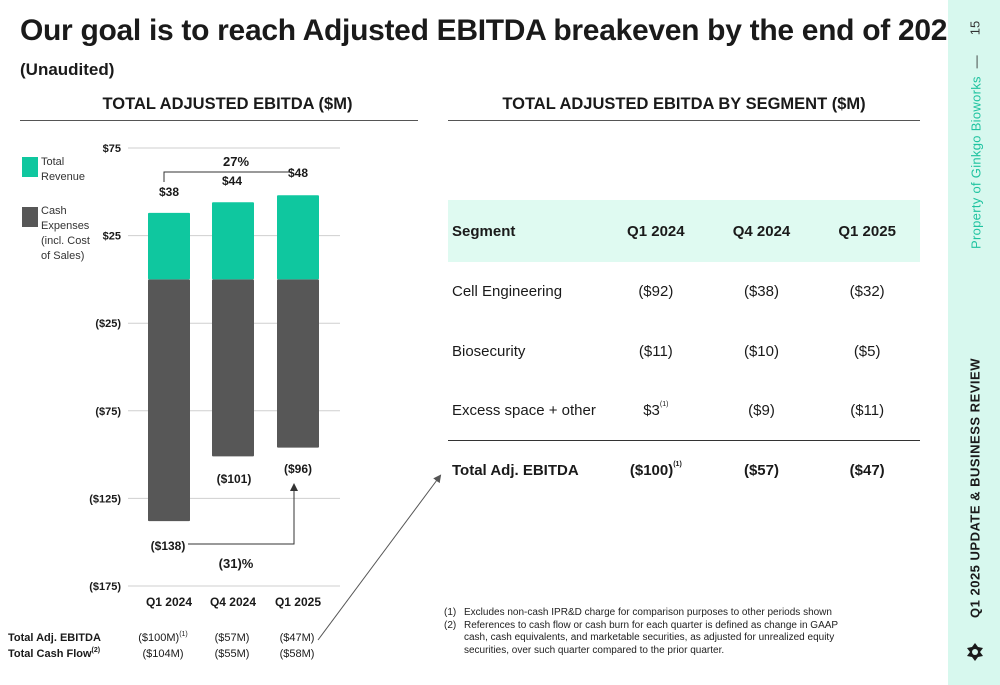  Describe the element at coordinates (656, 292) in the screenshot. I see `table-cell: ($92)` at that location.